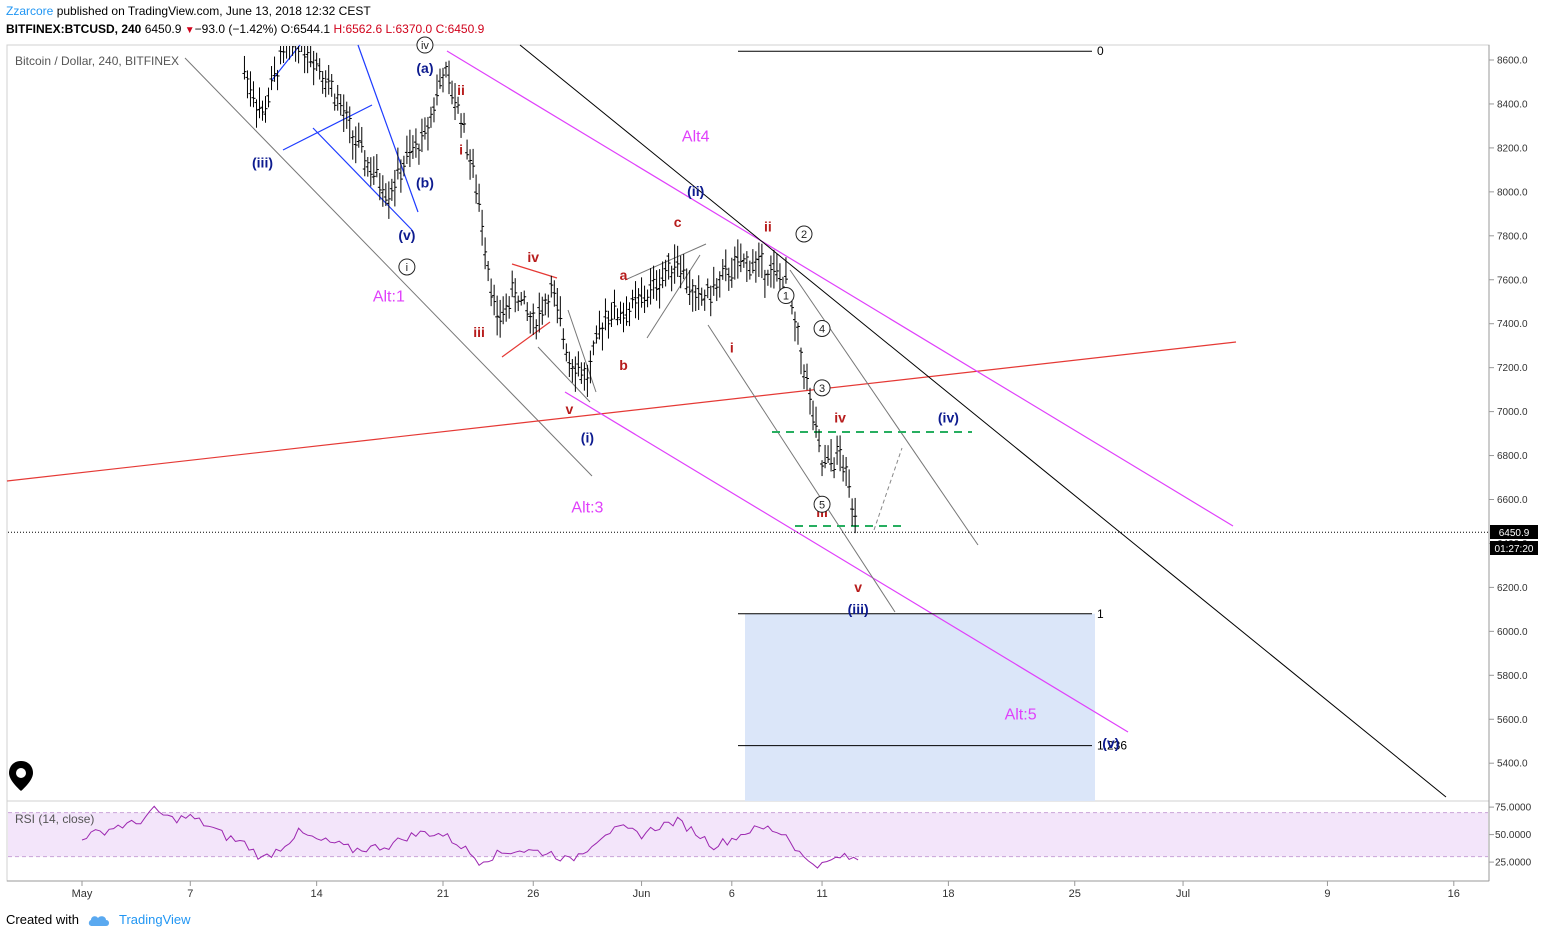  I want to click on wave-label: (a), so click(424, 68).